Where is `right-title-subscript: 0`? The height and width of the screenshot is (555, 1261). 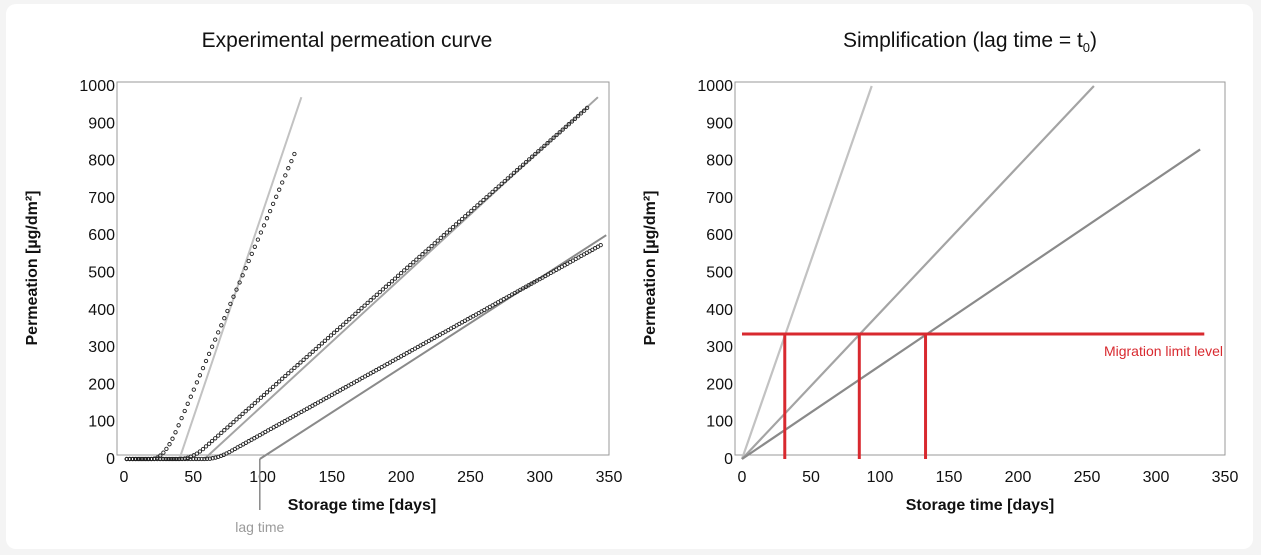
right-title-subscript: 0 is located at coordinates (1086, 47).